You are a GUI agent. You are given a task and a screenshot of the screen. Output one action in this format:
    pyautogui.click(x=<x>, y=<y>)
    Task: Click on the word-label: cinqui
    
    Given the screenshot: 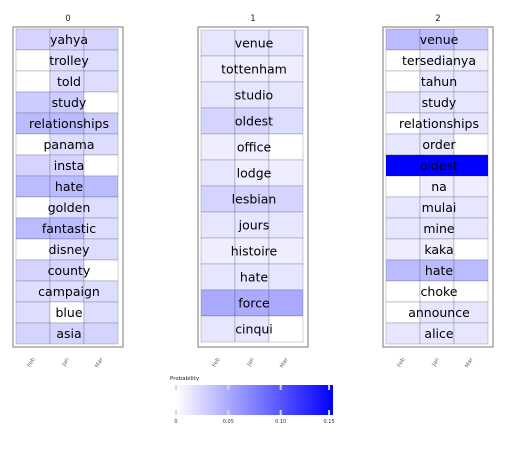 What is the action you would take?
    pyautogui.click(x=254, y=329)
    